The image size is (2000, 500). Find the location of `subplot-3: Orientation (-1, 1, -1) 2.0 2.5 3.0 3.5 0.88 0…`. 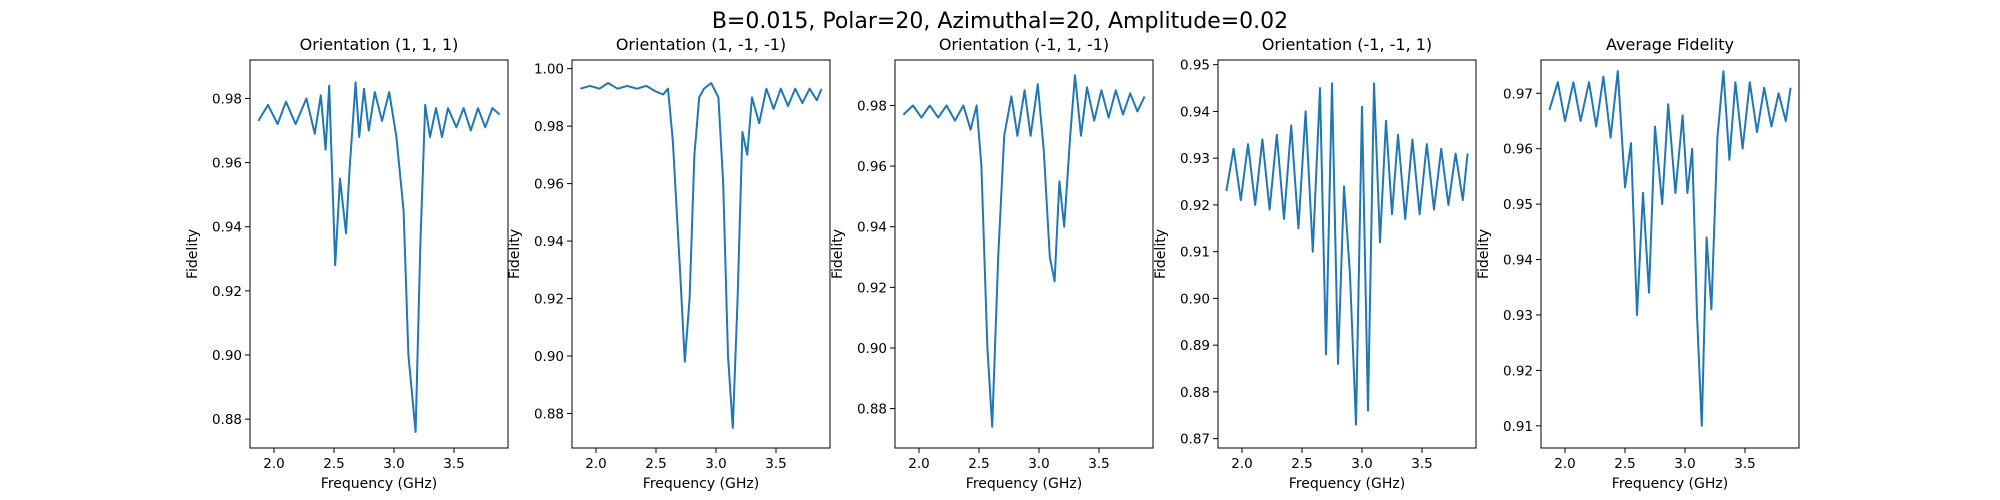

subplot-3: Orientation (-1, 1, -1) 2.0 2.5 3.0 3.5 0.88 0… is located at coordinates (992, 263).